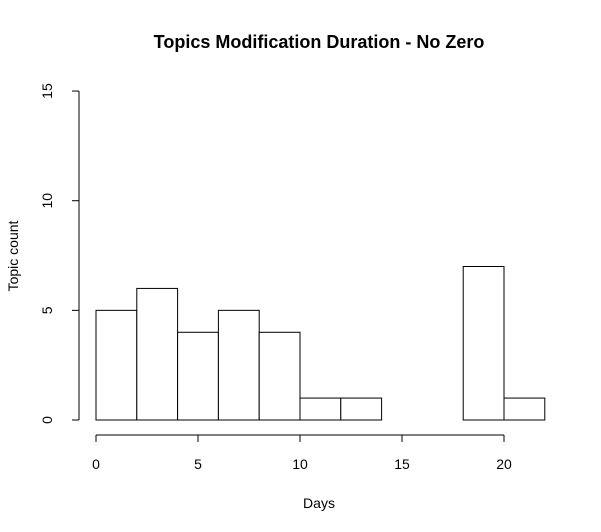  I want to click on y-tick-label-2: 10, so click(47, 201).